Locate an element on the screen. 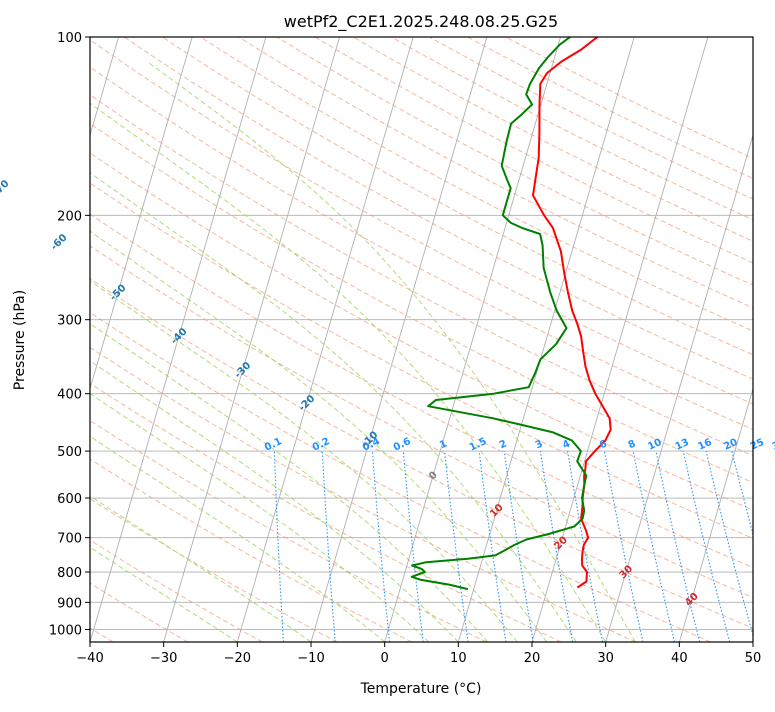 This screenshot has height=712, width=775. x-tick-label: 10 is located at coordinates (458, 658).